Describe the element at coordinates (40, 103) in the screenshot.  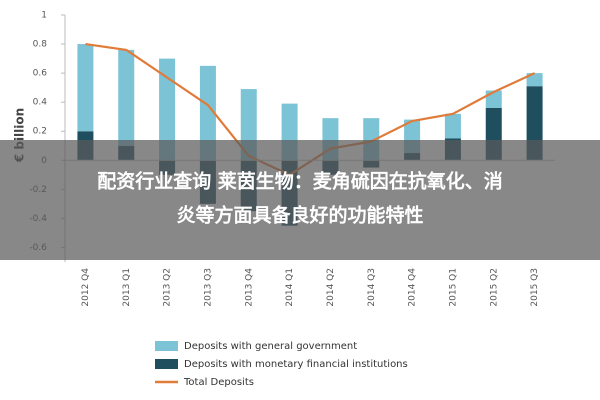
I see `y-tick-label: 0.4` at that location.